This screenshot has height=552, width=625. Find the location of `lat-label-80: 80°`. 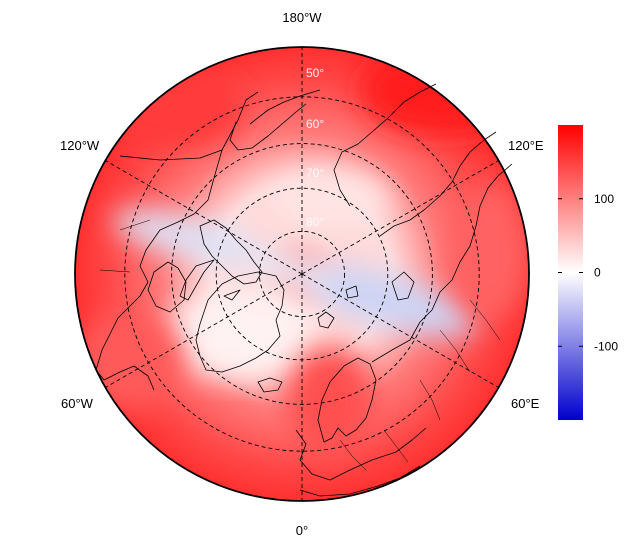

lat-label-80: 80° is located at coordinates (315, 222).